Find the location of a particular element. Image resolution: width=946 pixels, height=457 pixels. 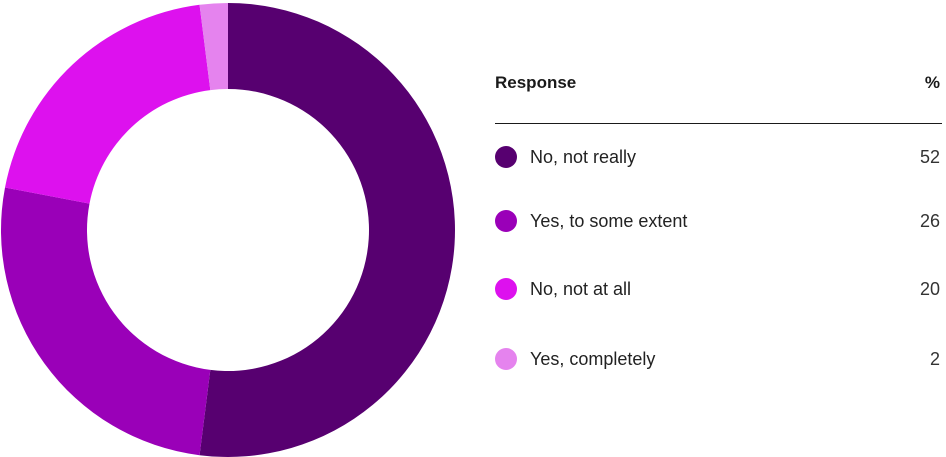

legend-swatch-yes-completely is located at coordinates (506, 359).